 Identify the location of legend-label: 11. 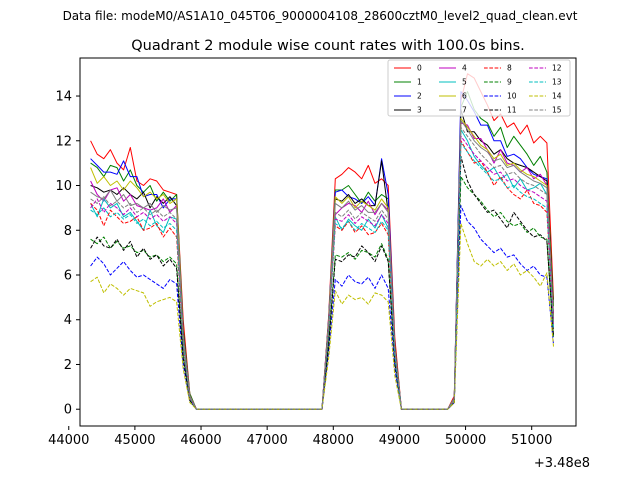
(512, 110).